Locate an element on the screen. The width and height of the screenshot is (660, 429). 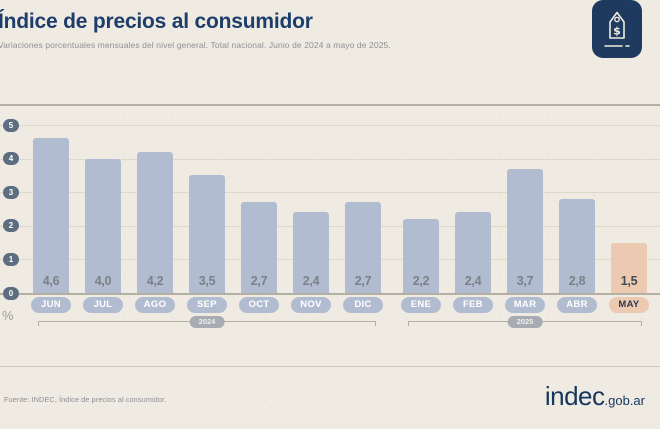
month-label: JUL is located at coordinates (103, 305).